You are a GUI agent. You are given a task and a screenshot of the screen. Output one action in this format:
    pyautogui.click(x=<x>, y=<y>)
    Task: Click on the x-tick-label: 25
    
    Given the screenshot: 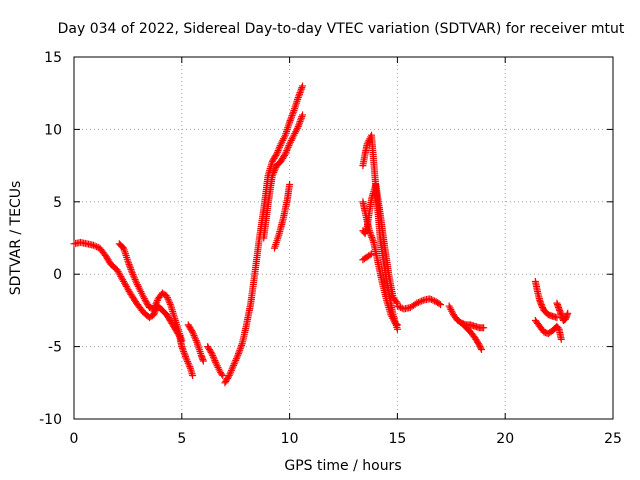 What is the action you would take?
    pyautogui.click(x=613, y=439)
    